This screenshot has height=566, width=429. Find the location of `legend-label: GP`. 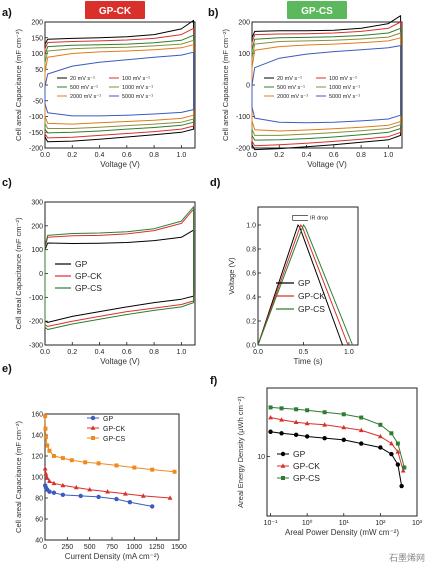

legend-label: GP is located at coordinates (108, 419).